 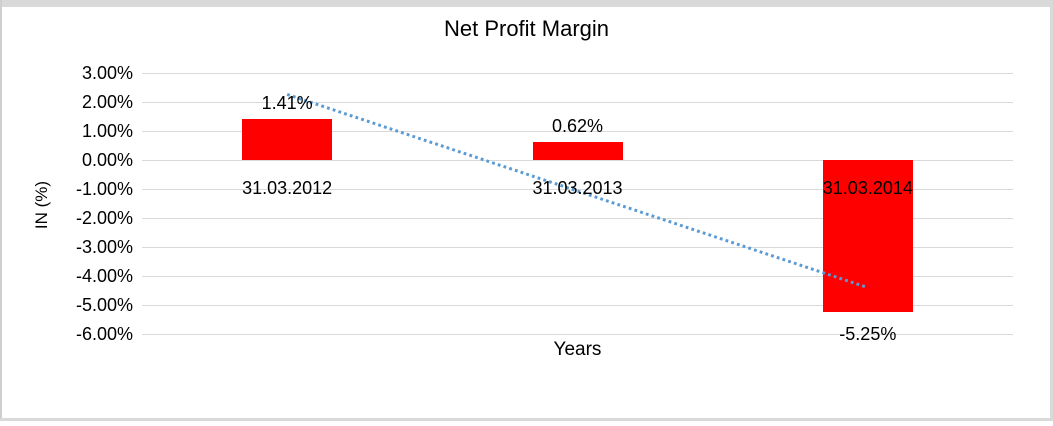 What do you see at coordinates (287, 188) in the screenshot?
I see `category-label: 31.03.2012` at bounding box center [287, 188].